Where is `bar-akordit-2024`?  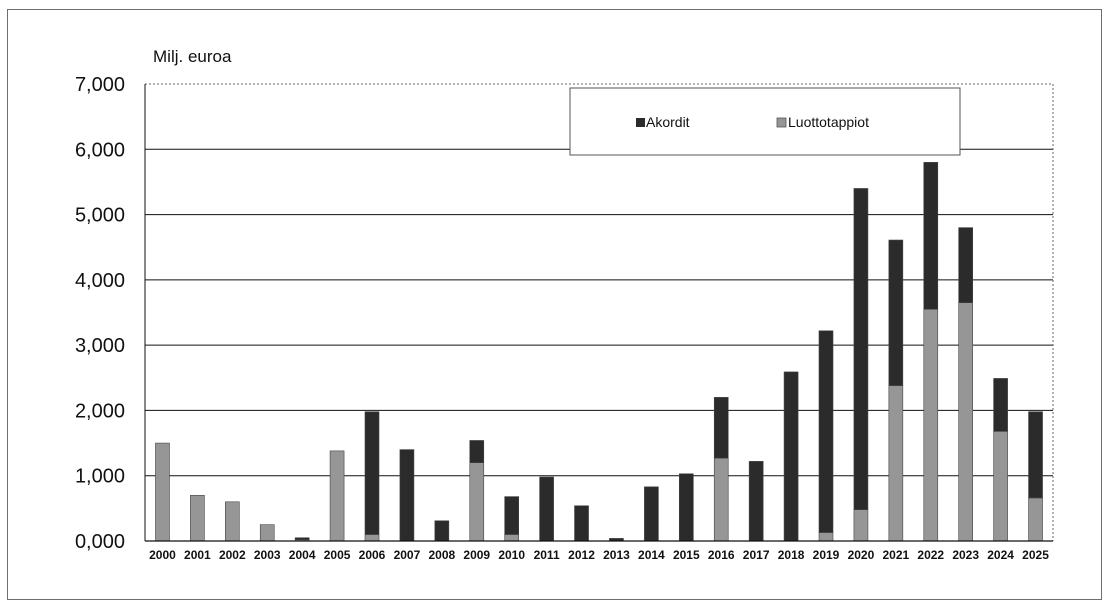
bar-akordit-2024 is located at coordinates (1000, 405).